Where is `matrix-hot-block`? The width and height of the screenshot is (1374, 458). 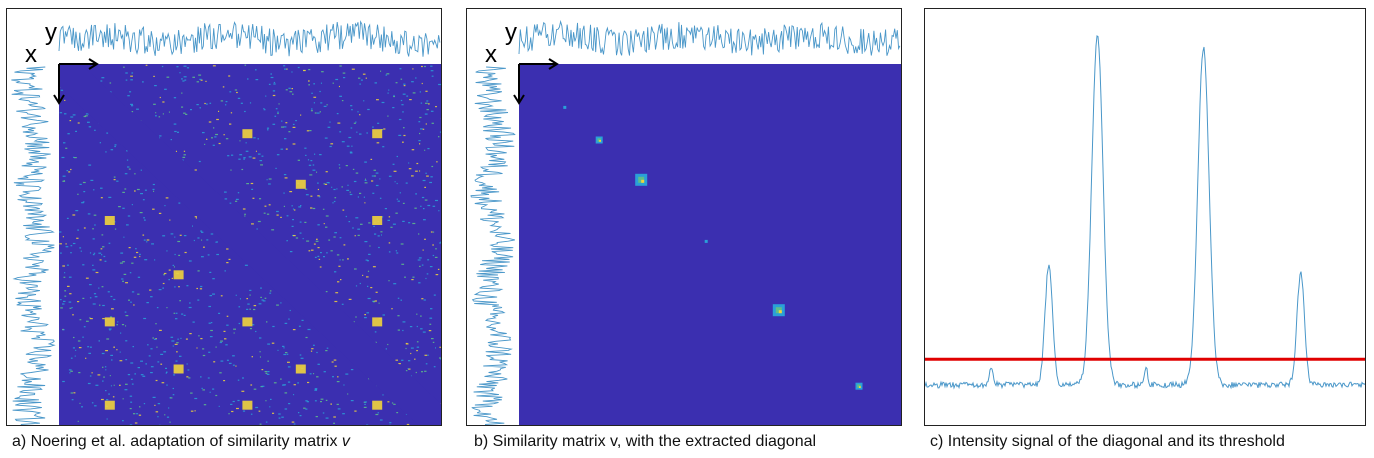
matrix-hot-block is located at coordinates (377, 220).